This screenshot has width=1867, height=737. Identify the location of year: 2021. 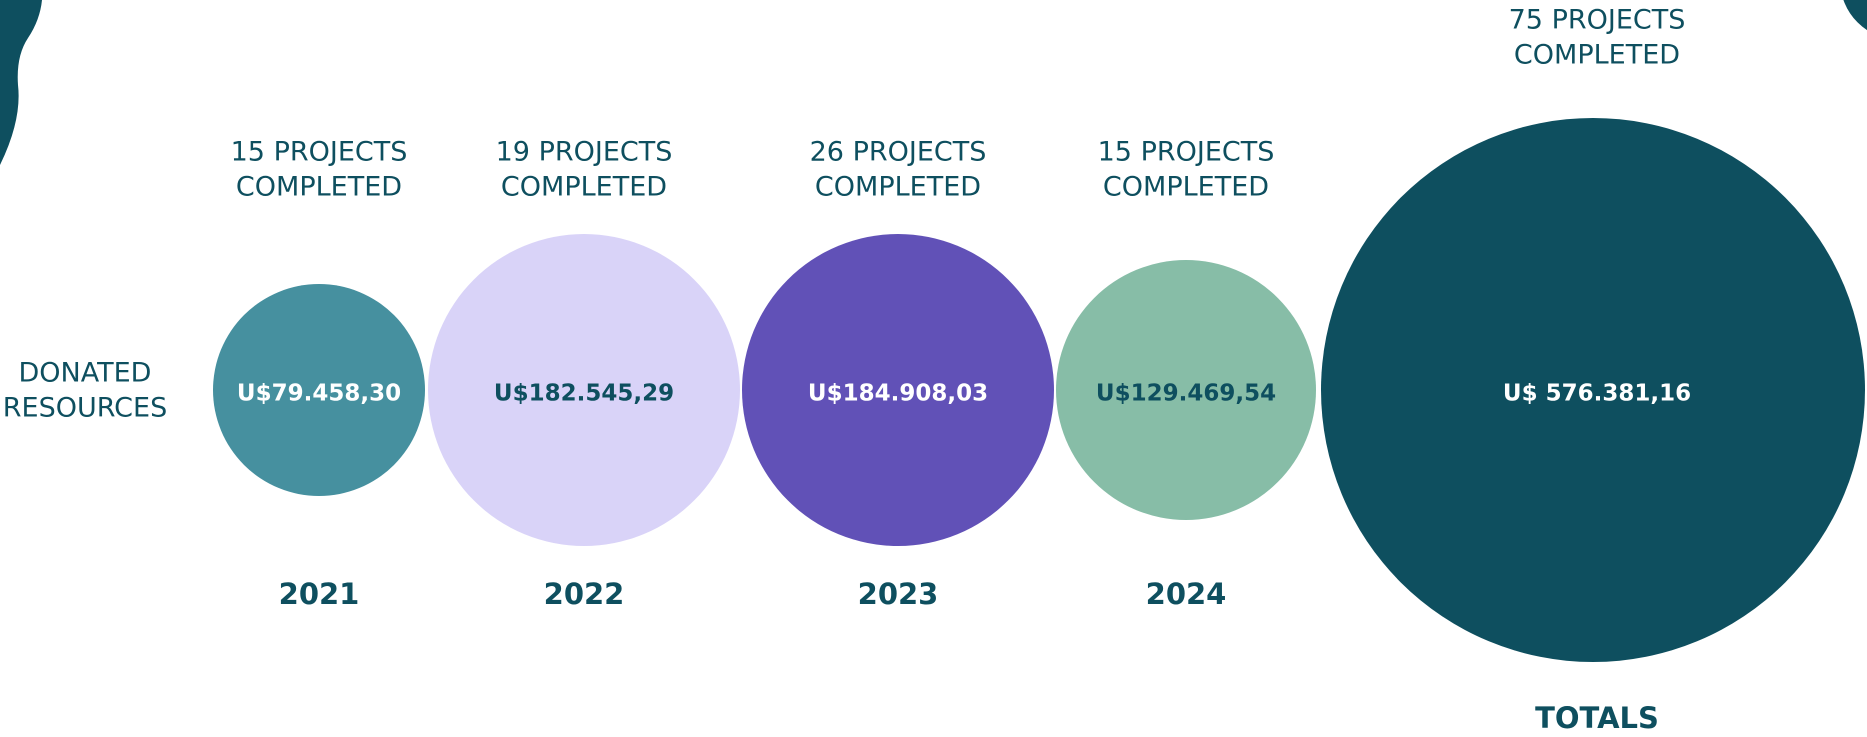
(319, 594).